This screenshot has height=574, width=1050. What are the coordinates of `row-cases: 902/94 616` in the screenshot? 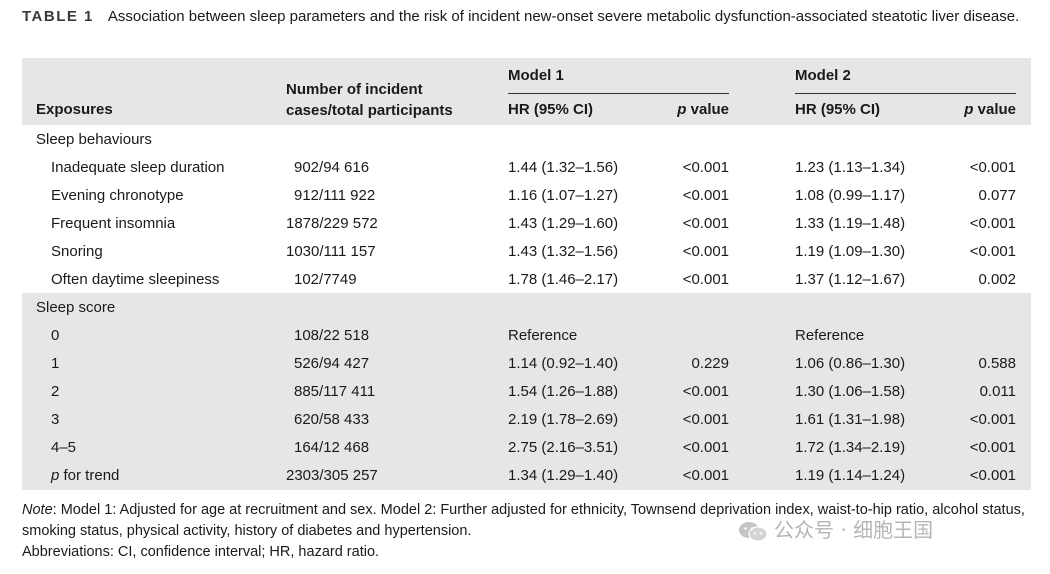 It's located at (332, 167).